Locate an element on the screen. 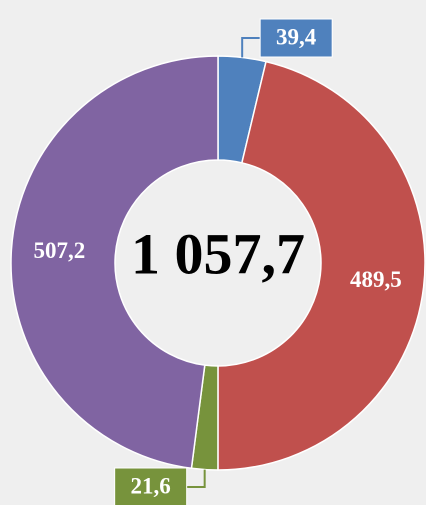  value-label: 39,4 is located at coordinates (296, 36).